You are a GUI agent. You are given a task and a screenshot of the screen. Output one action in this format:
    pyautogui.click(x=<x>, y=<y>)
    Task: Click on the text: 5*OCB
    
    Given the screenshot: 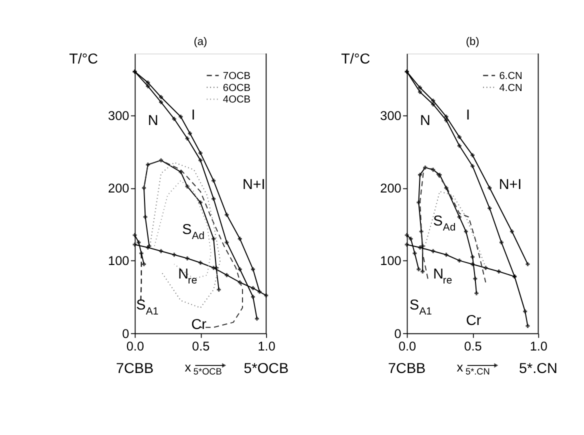 What is the action you would take?
    pyautogui.click(x=266, y=369)
    